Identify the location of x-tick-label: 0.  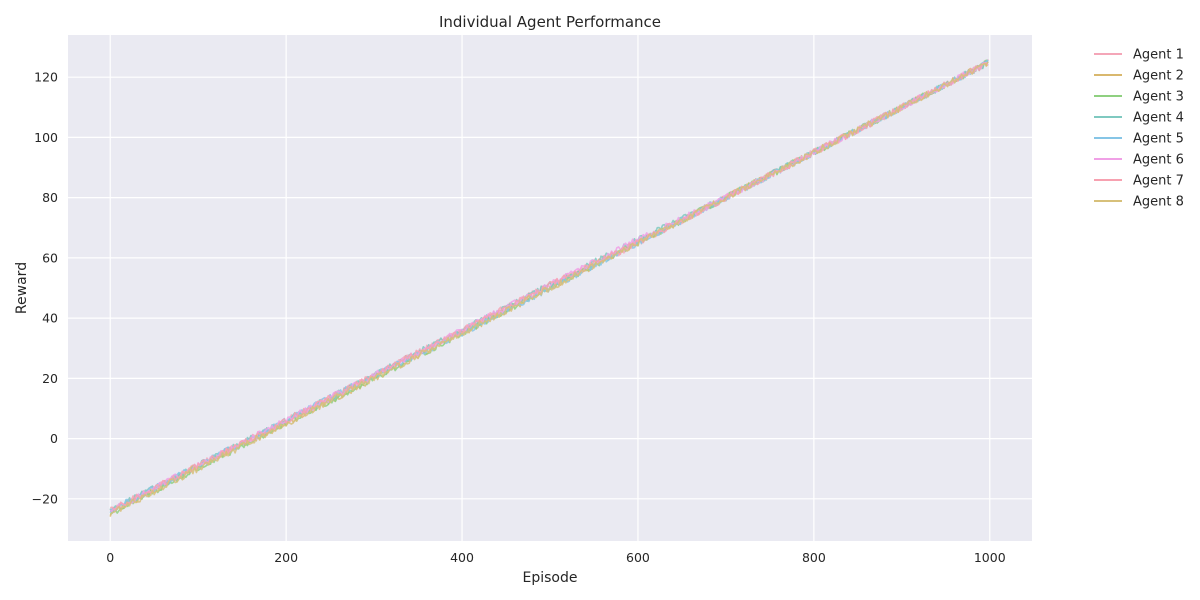
(110, 557).